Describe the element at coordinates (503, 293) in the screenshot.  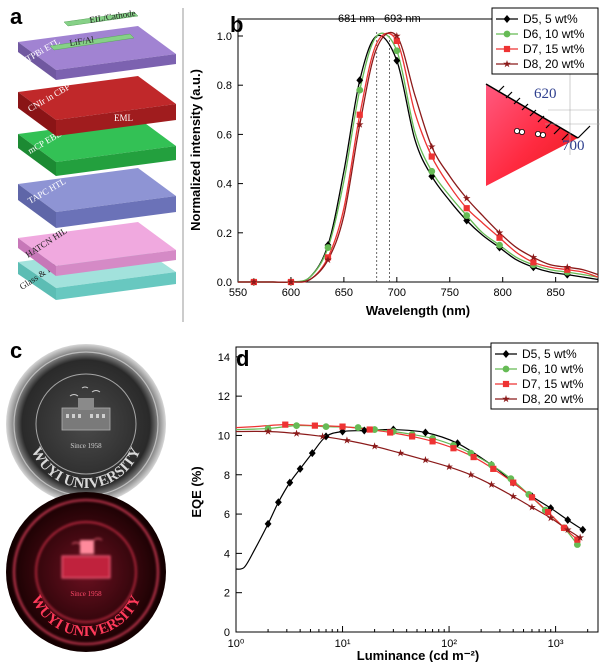
I see `spectrum-x-tick-label: 800` at that location.